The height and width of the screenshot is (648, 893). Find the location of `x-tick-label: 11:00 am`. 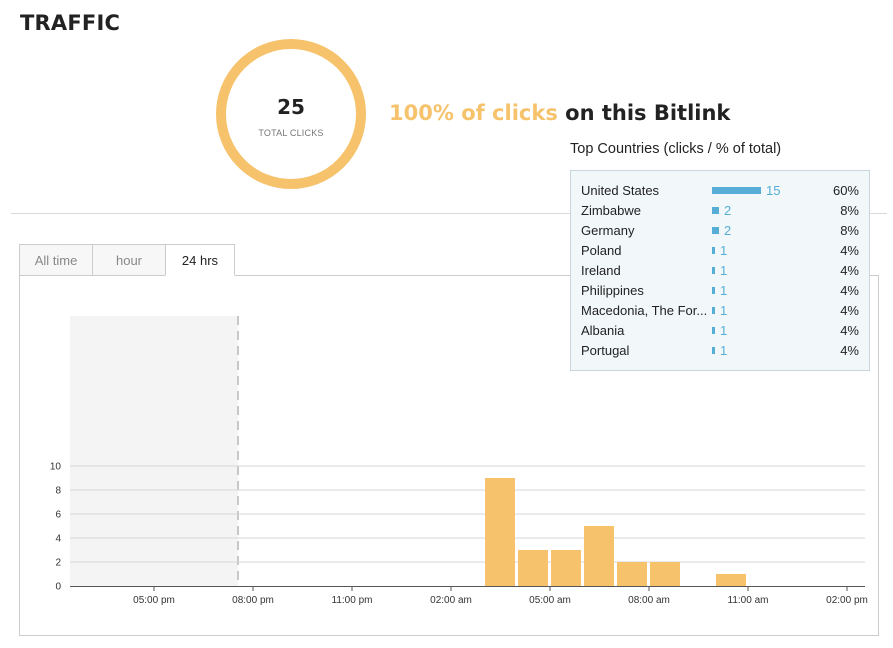

x-tick-label: 11:00 am is located at coordinates (748, 600).